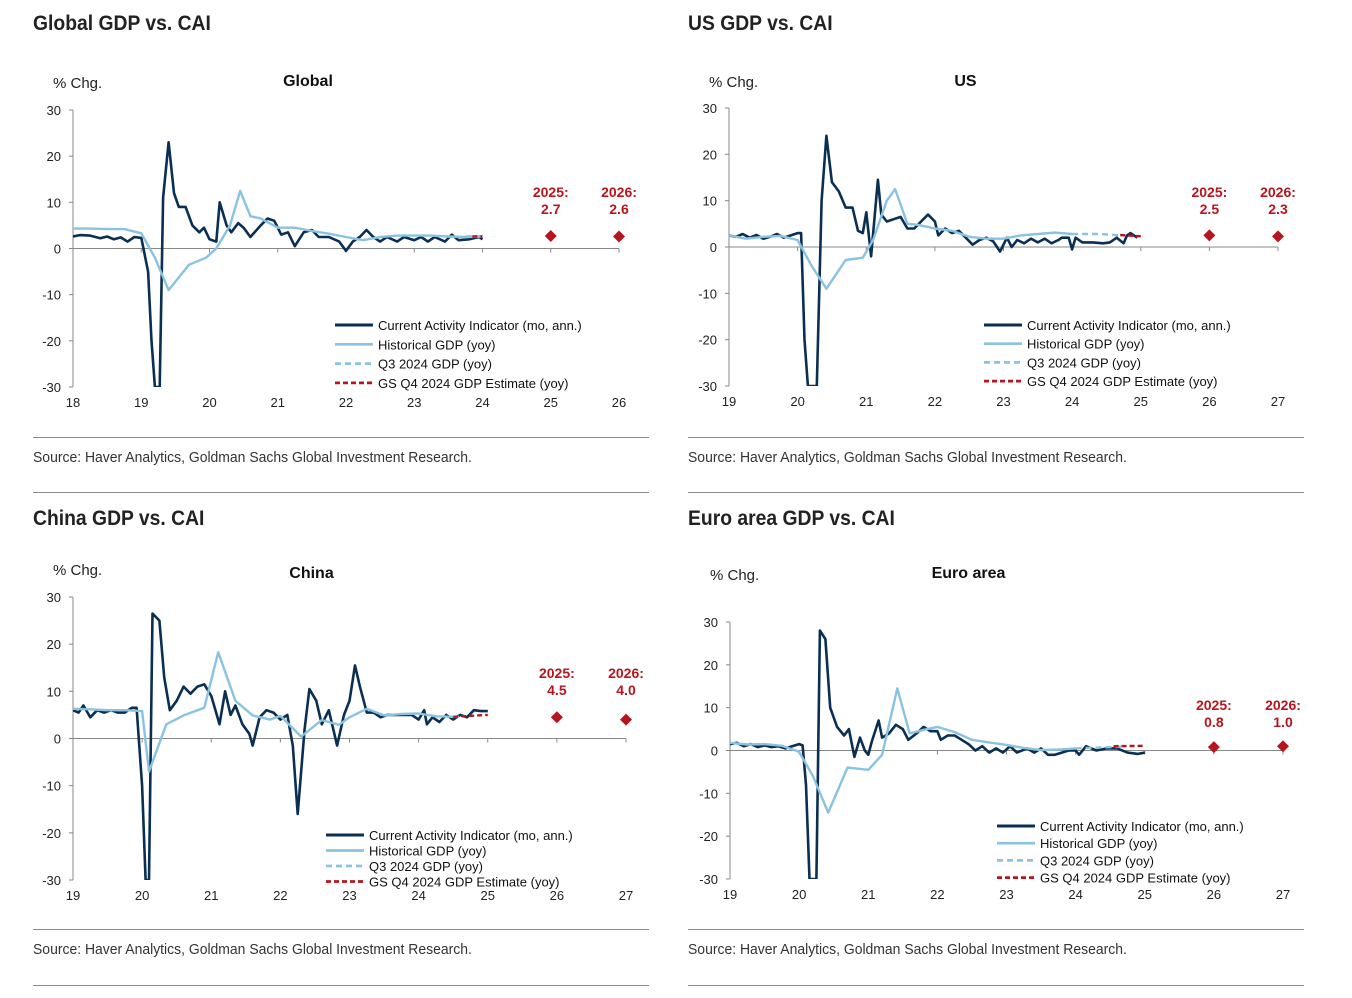 This screenshot has height=998, width=1352. Describe the element at coordinates (619, 209) in the screenshot. I see `forecast-value-label: 2.6` at that location.